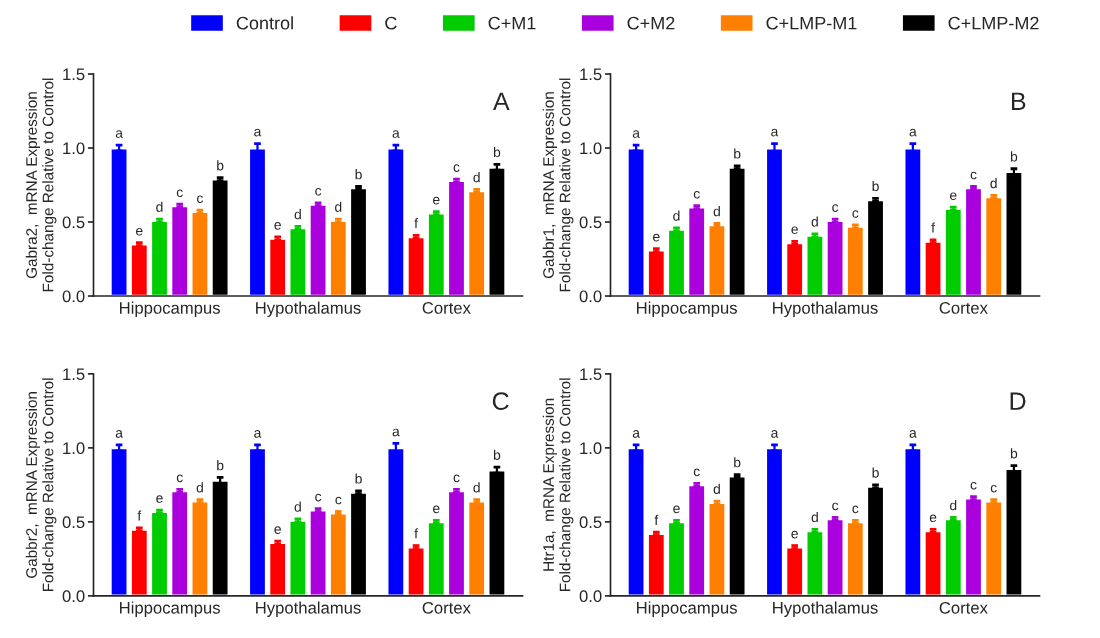  I want to click on annotation: B, so click(1019, 101).